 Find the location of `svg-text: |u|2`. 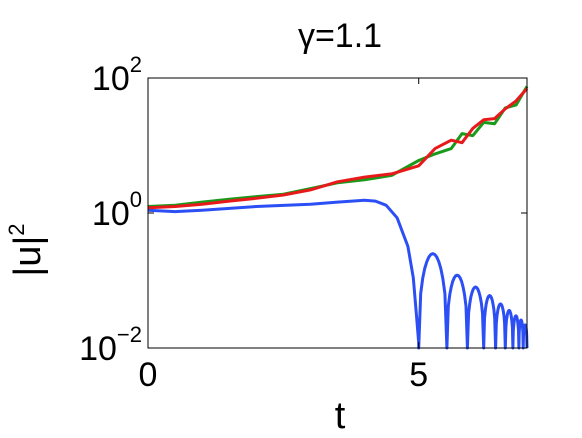

svg-text: |u|2 is located at coordinates (26, 249).